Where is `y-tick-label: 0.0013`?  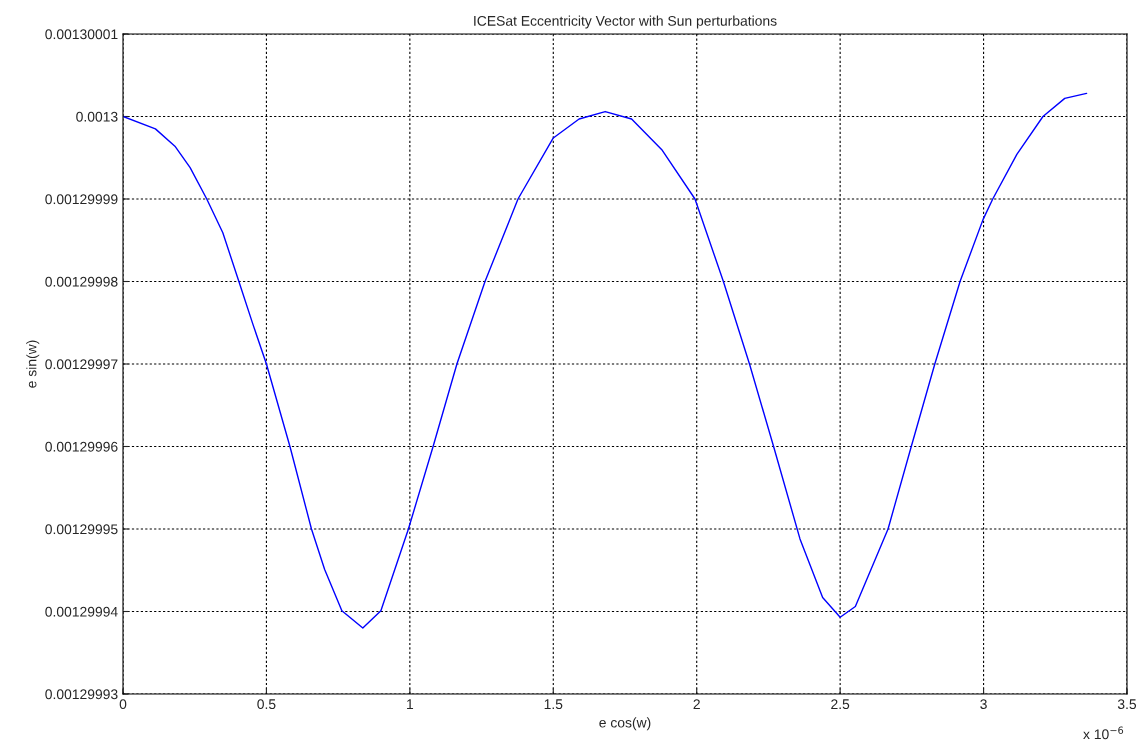
y-tick-label: 0.0013 is located at coordinates (97, 116).